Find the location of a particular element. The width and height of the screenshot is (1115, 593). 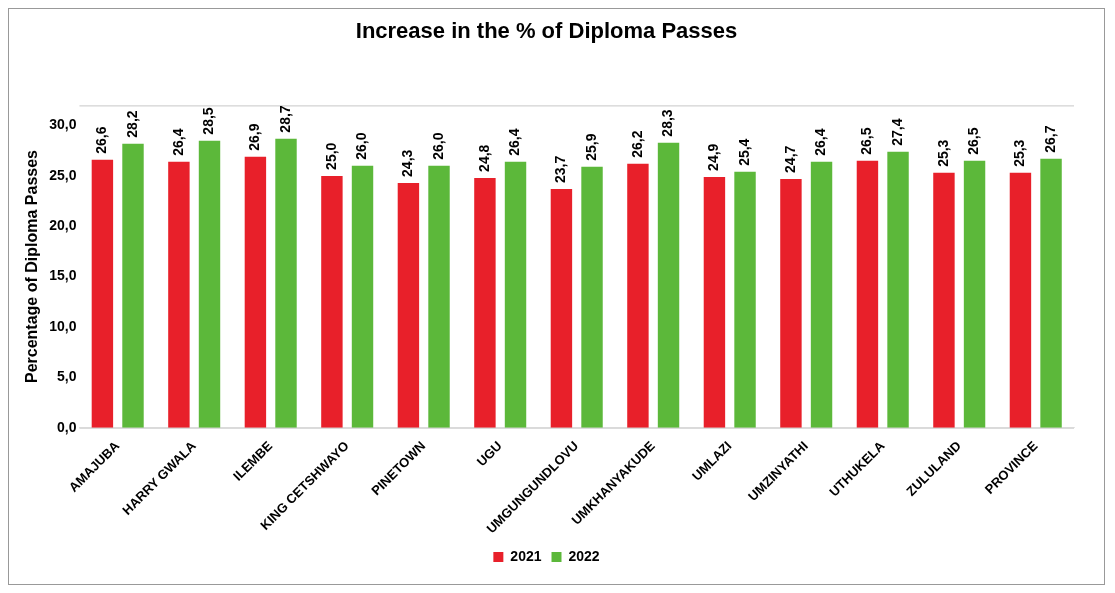

data-label: 25,0 is located at coordinates (330, 156).